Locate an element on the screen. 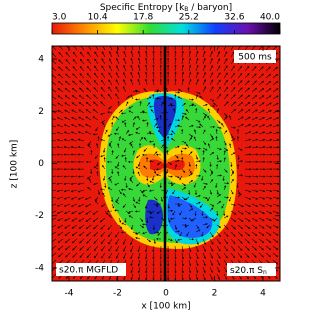 This screenshot has height=320, width=320. colorbar-tick-label: 17.8 is located at coordinates (143, 18).